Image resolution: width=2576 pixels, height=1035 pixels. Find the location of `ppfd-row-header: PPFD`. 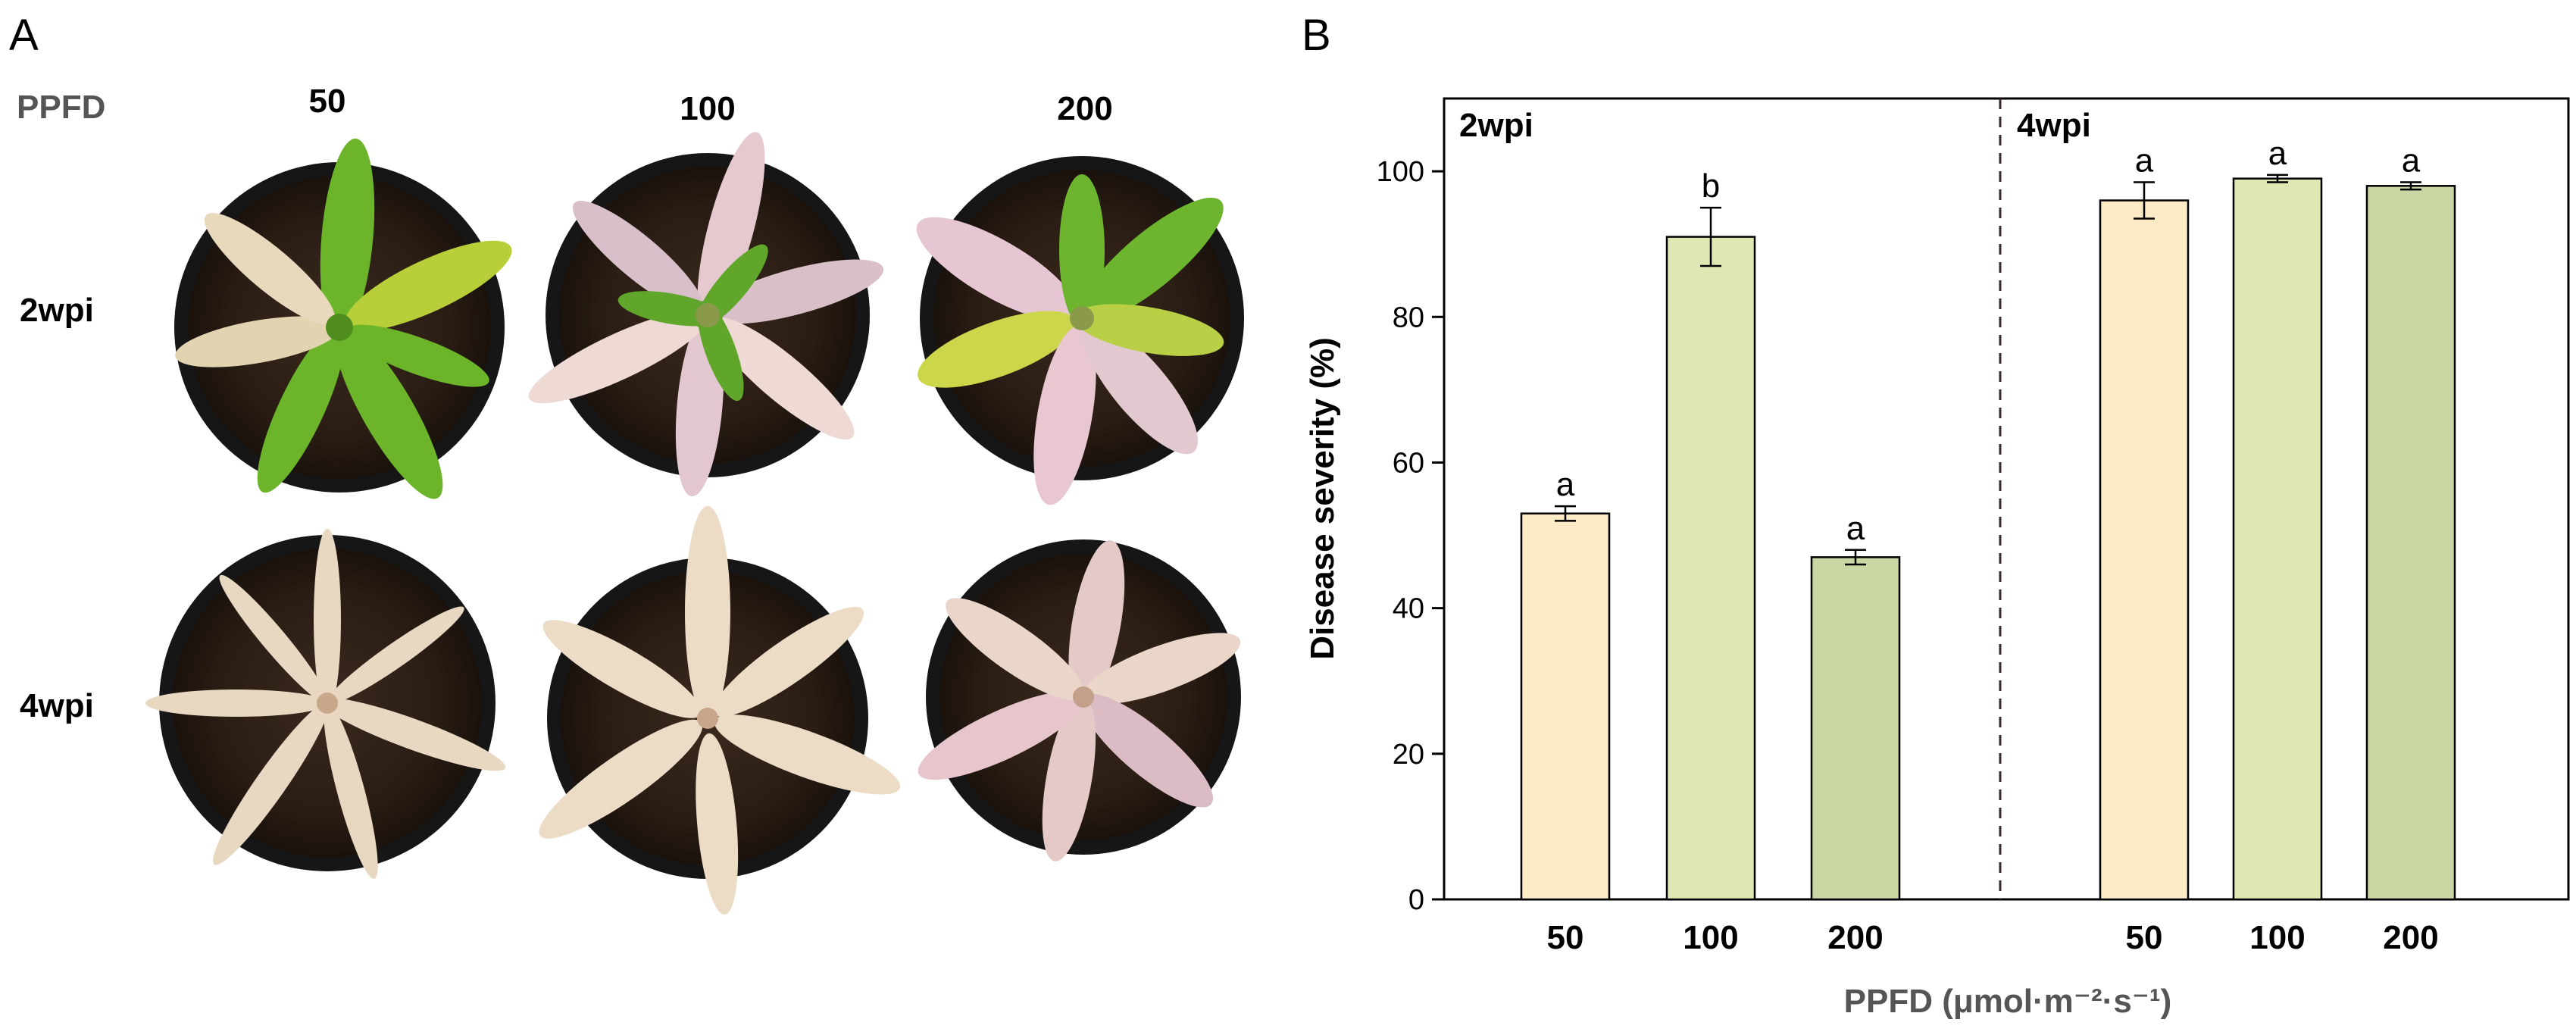

ppfd-row-header: PPFD is located at coordinates (61, 107).